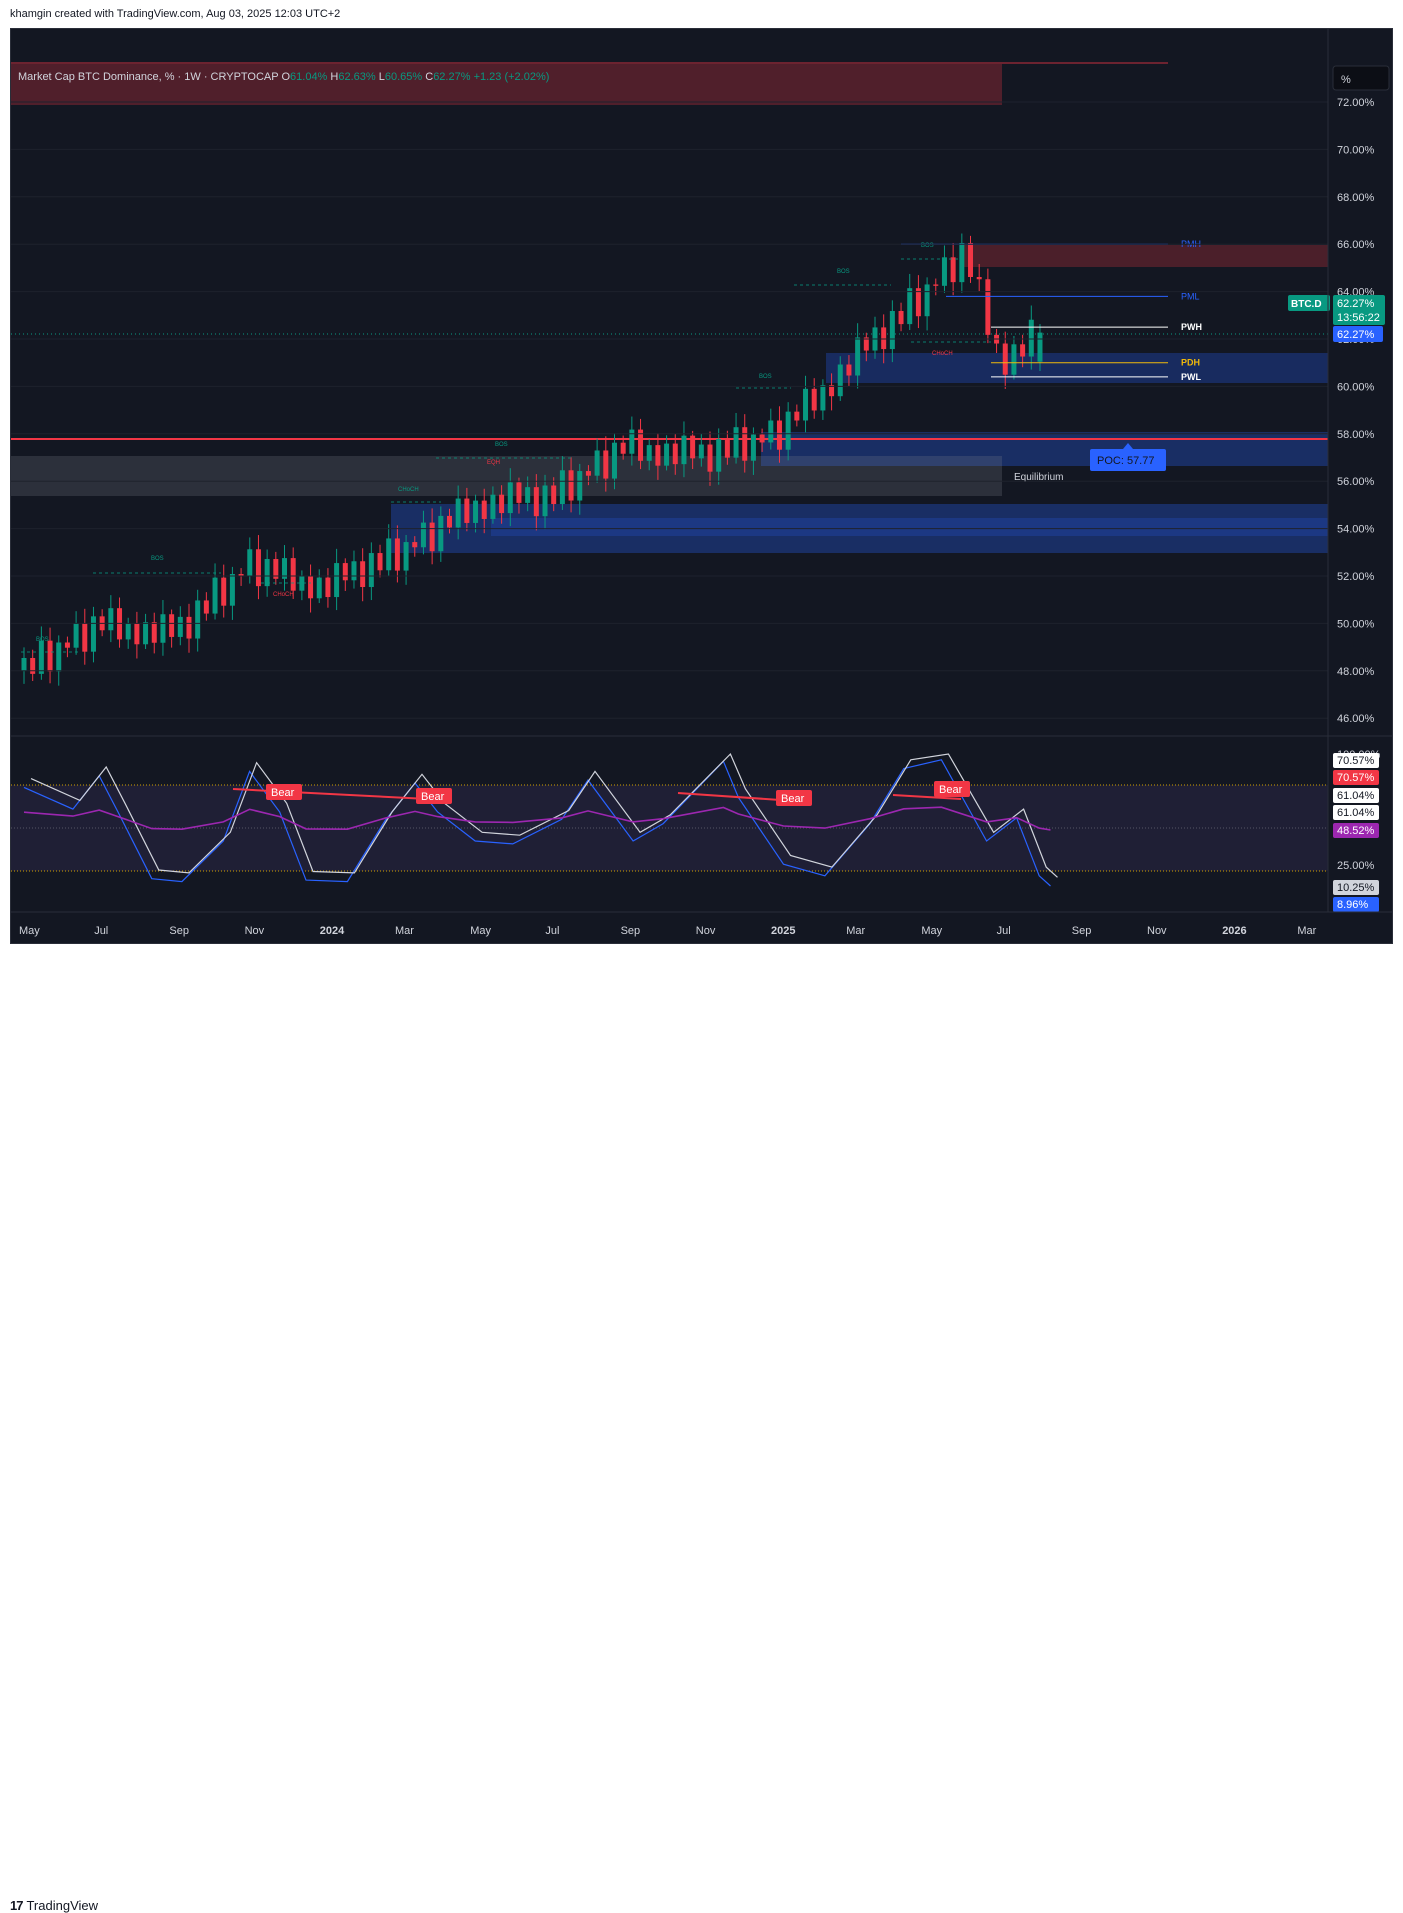  What do you see at coordinates (931, 931) in the screenshot?
I see `time-tick: May` at bounding box center [931, 931].